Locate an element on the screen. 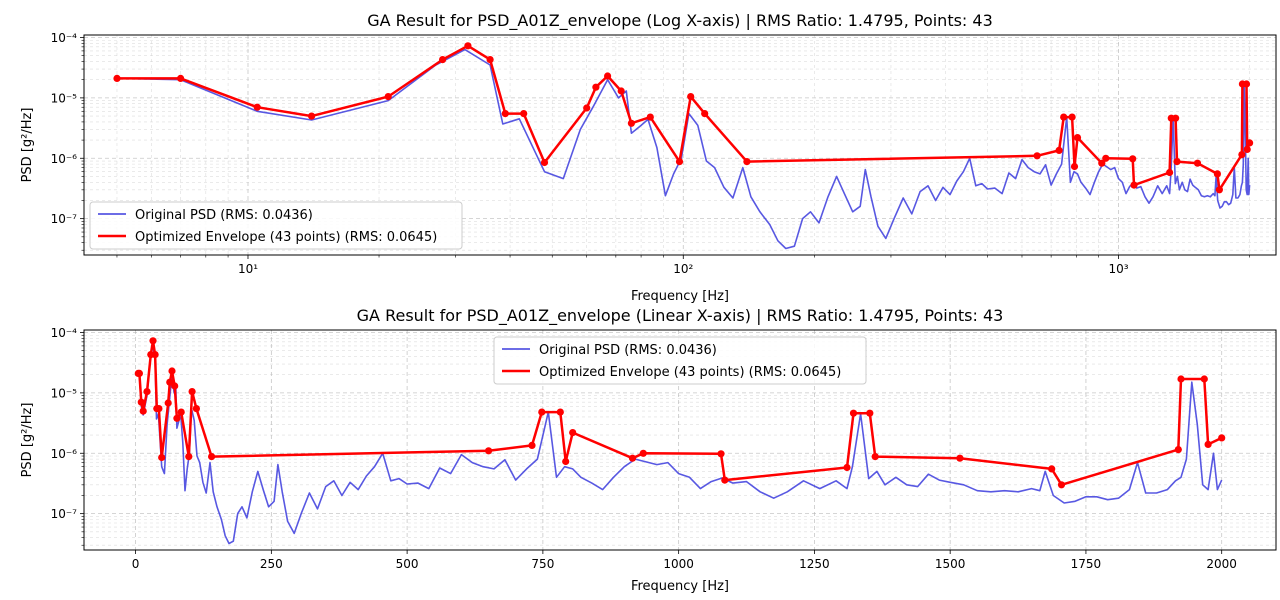 The image size is (1280, 600). x-tick-label: 10³ is located at coordinates (1119, 269).